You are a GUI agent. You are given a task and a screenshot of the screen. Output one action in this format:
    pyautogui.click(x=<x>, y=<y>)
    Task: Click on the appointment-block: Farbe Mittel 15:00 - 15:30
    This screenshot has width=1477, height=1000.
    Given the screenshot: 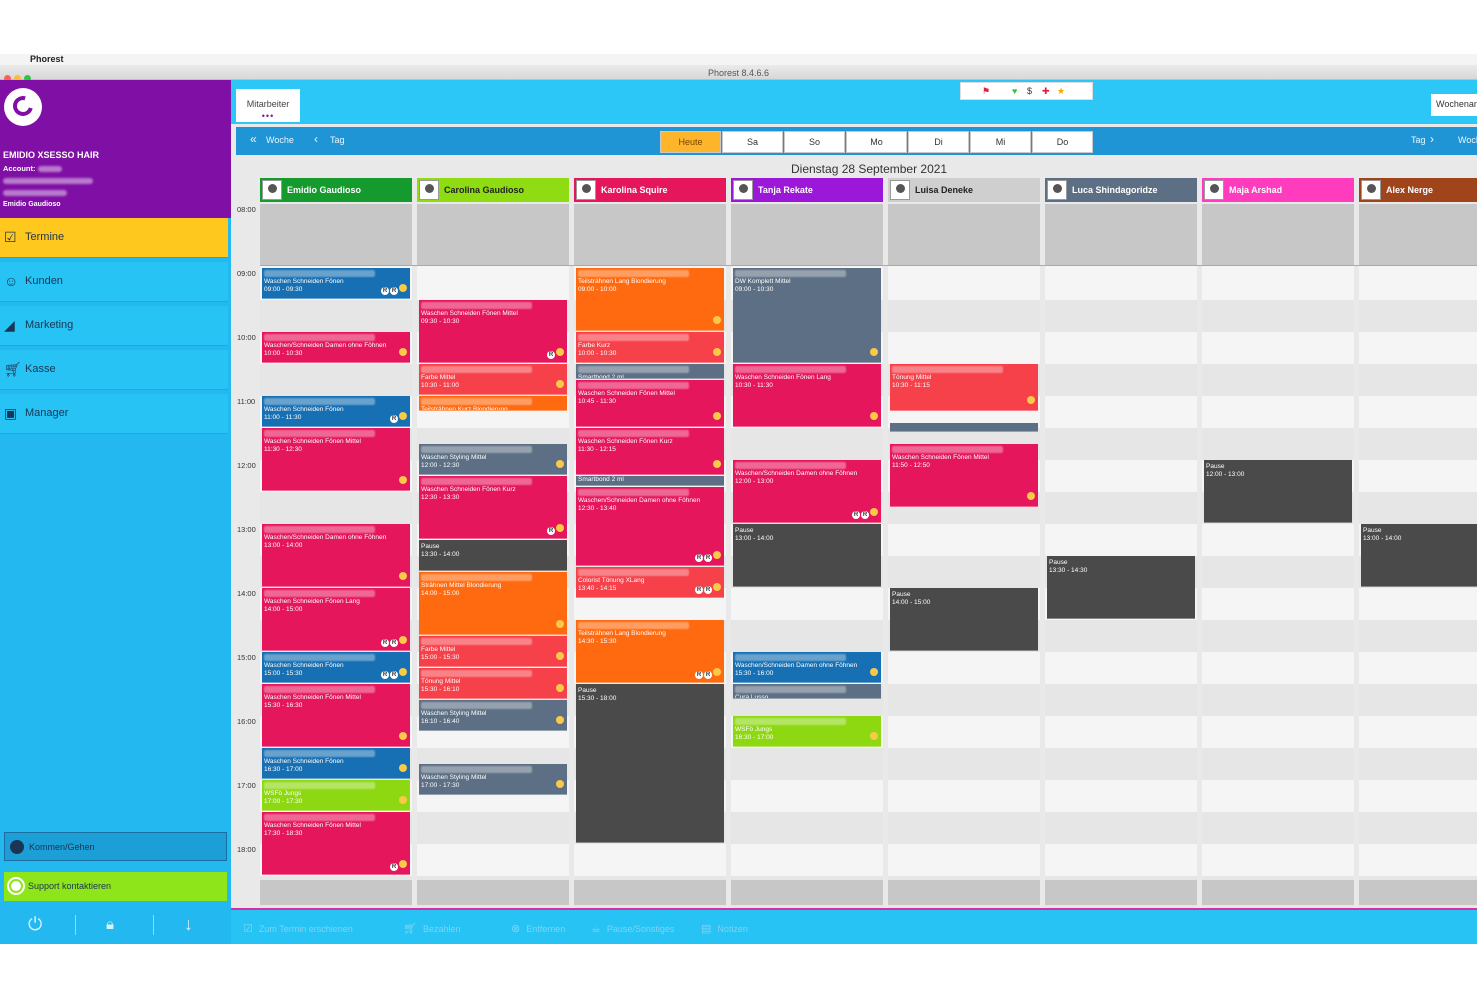 What is the action you would take?
    pyautogui.click(x=493, y=651)
    